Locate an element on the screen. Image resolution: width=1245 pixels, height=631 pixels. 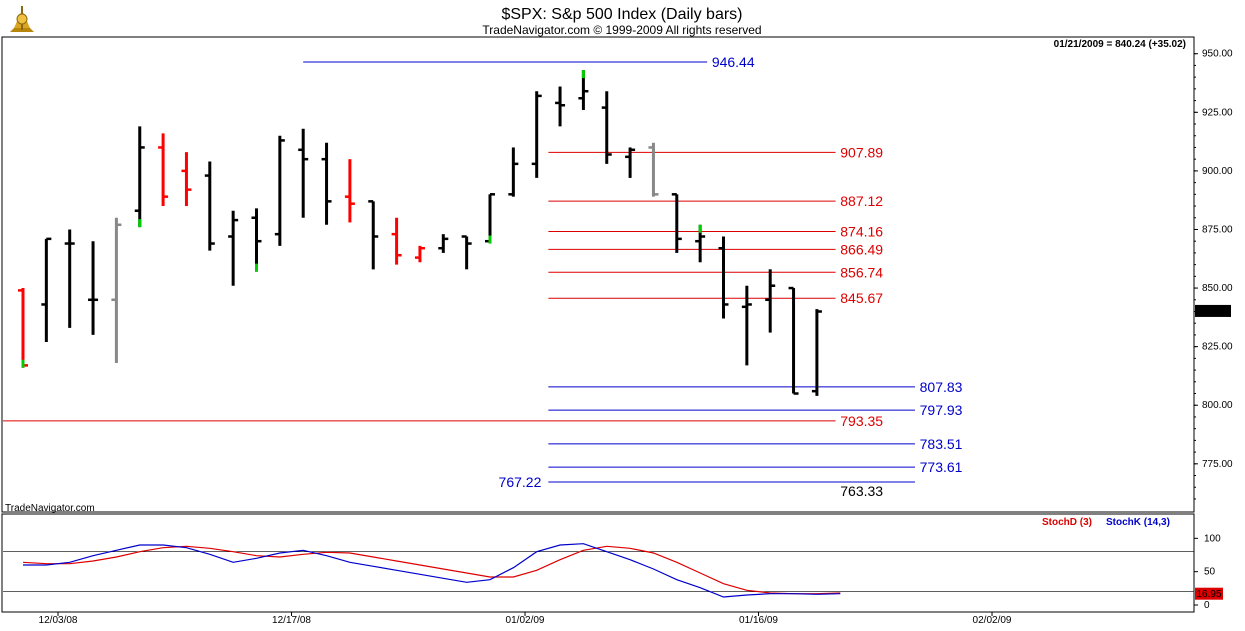
level-label: 907.89 is located at coordinates (861, 152).